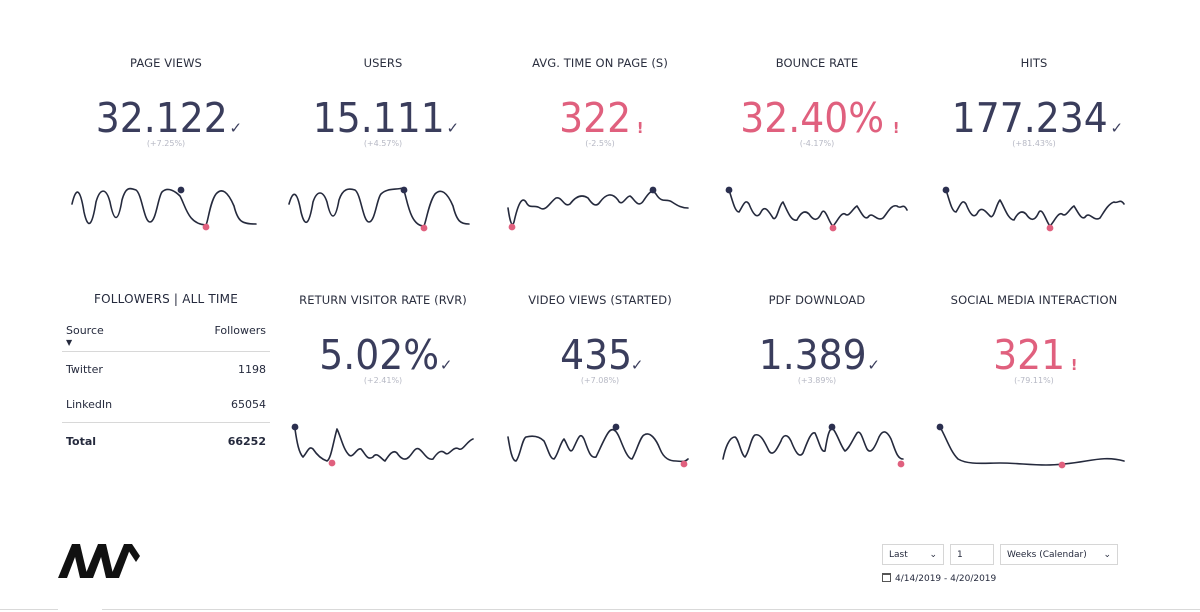 The width and height of the screenshot is (1200, 612). What do you see at coordinates (161, 118) in the screenshot?
I see `kpi-value: 32.122` at bounding box center [161, 118].